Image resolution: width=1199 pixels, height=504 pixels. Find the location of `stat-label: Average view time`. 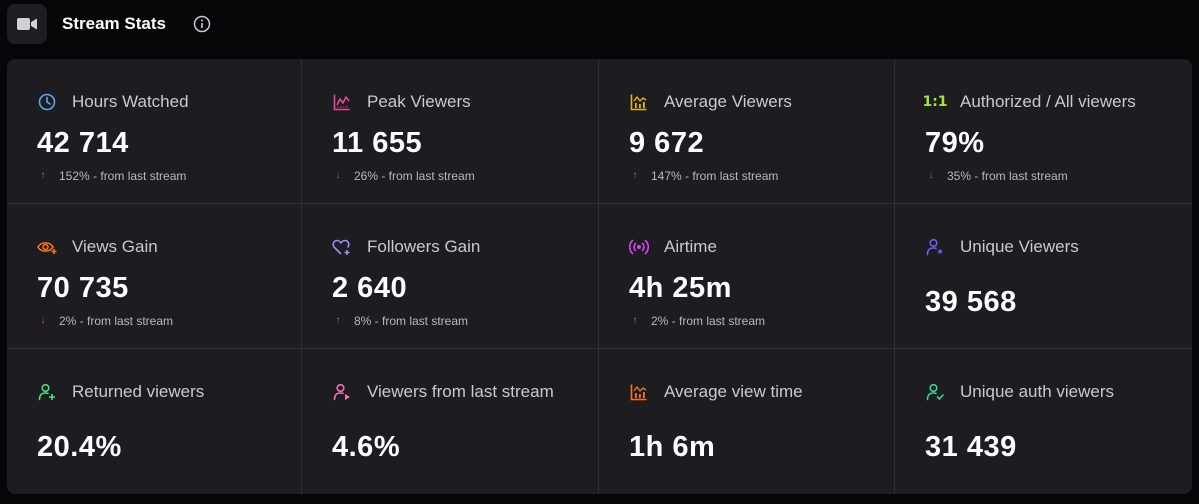

stat-label: Average view time is located at coordinates (733, 391).